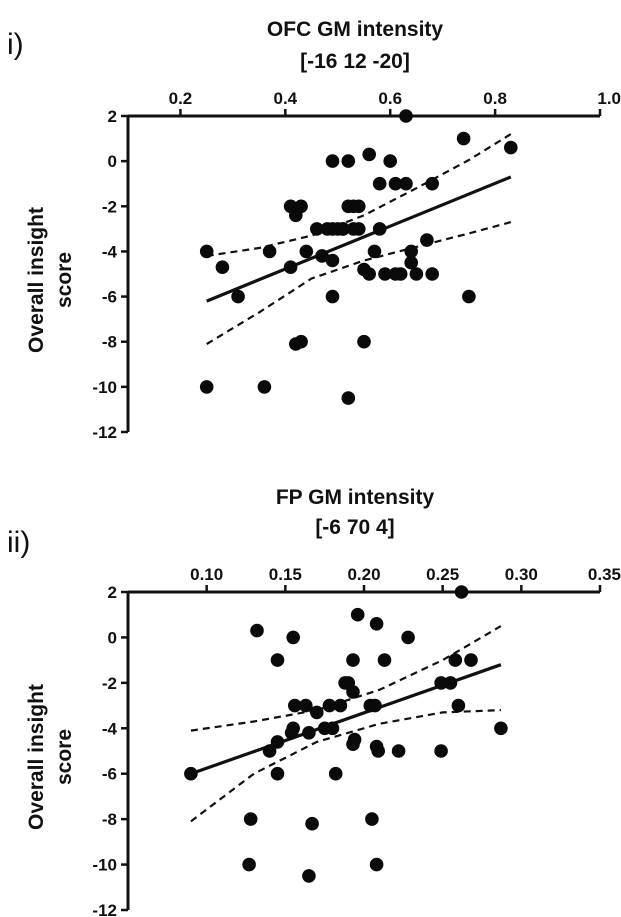 The width and height of the screenshot is (621, 917). What do you see at coordinates (285, 574) in the screenshot?
I see `x-tick-label: 0.15` at bounding box center [285, 574].